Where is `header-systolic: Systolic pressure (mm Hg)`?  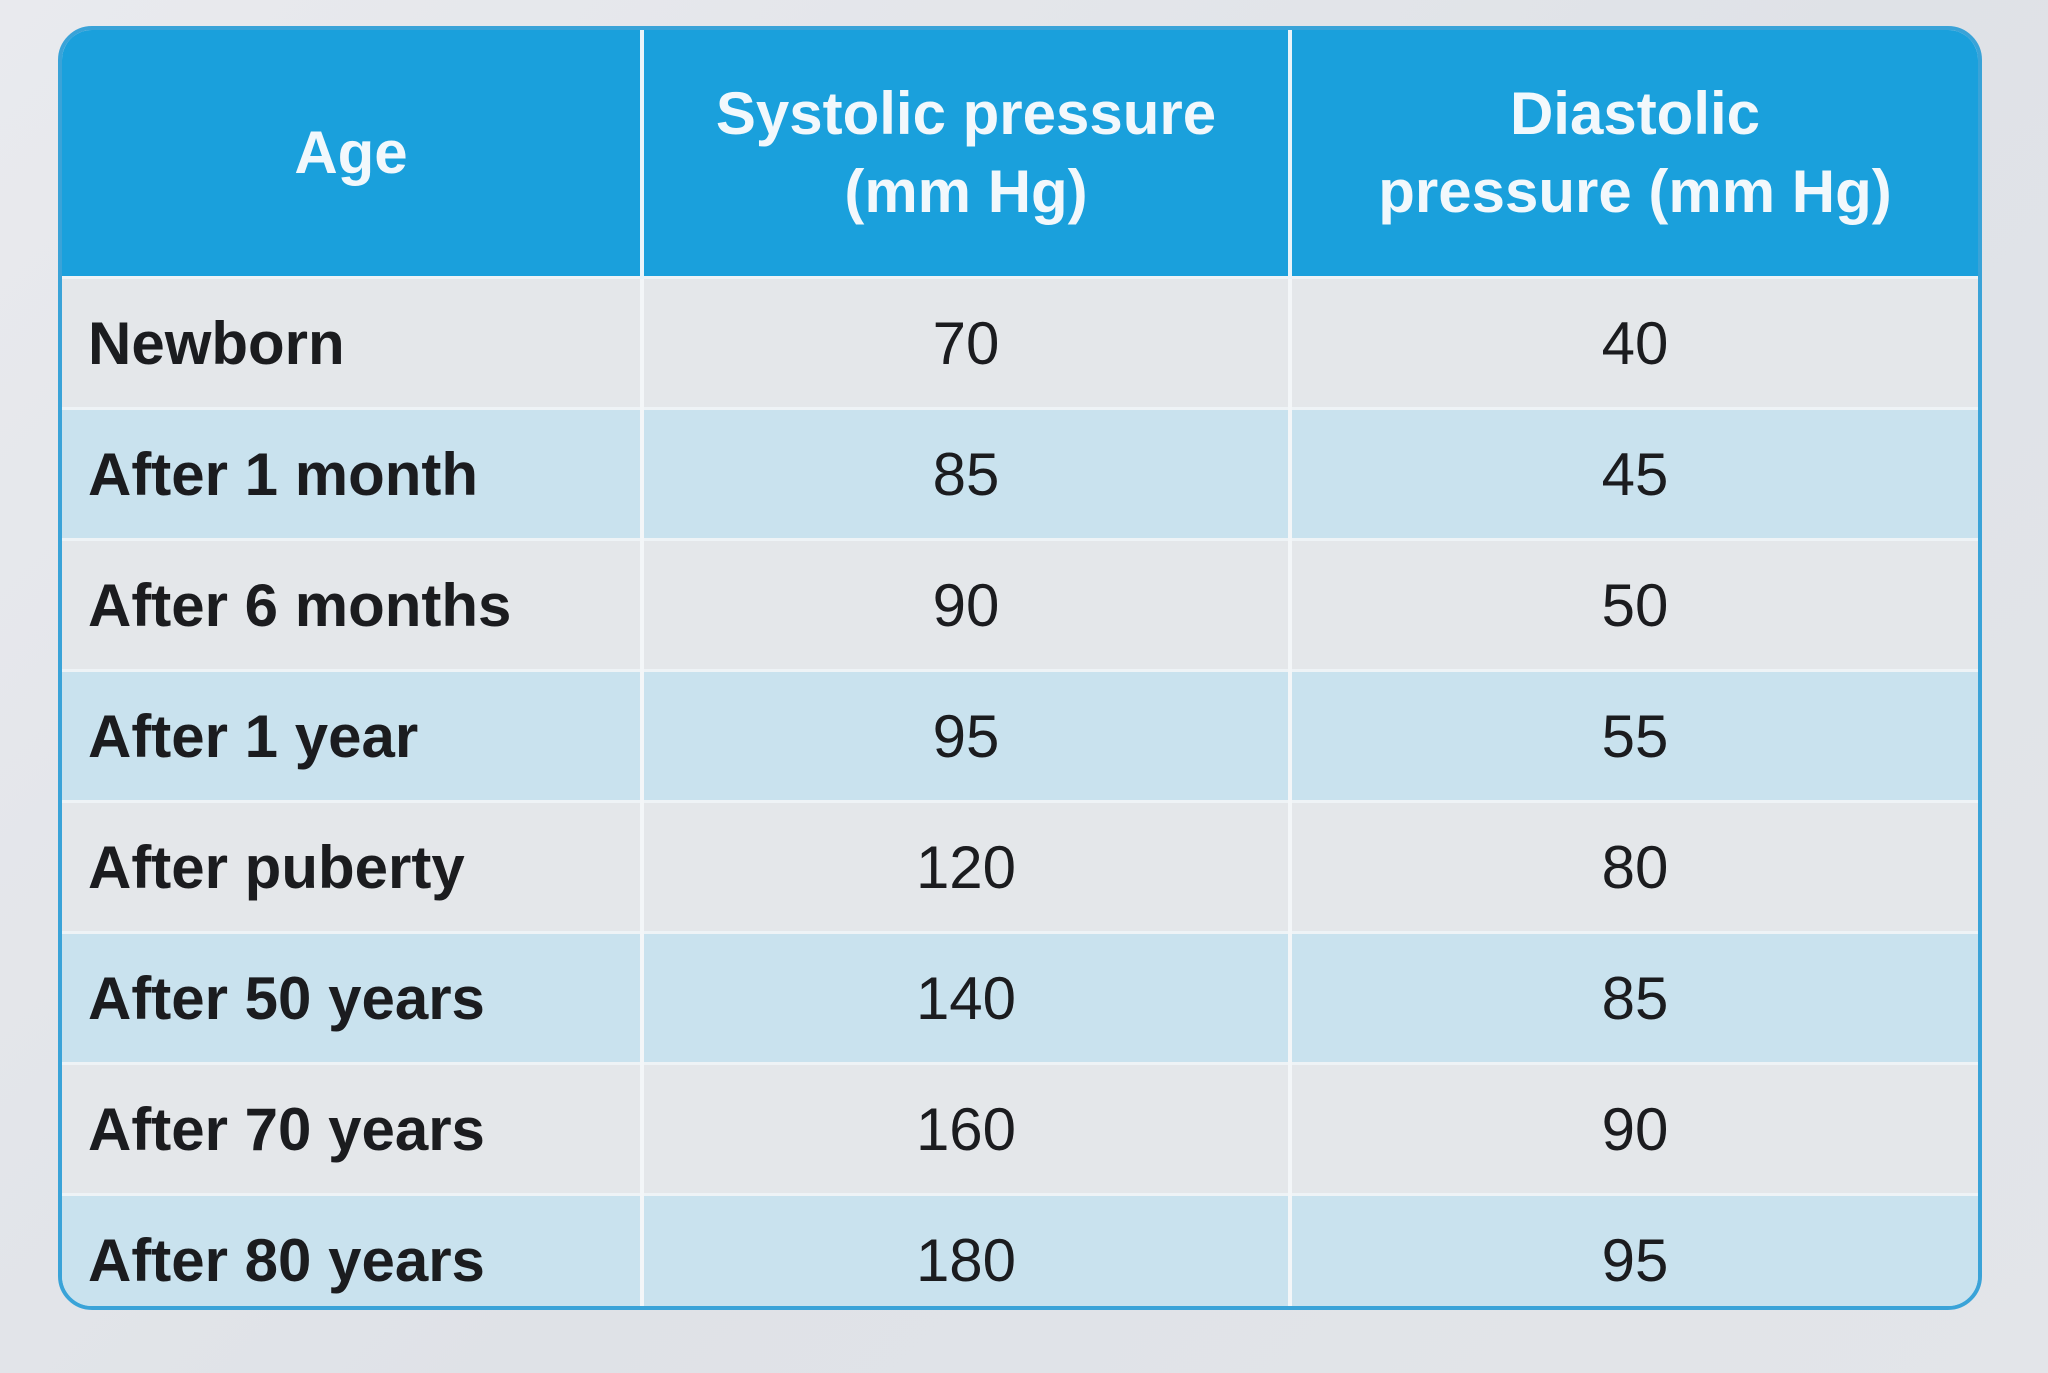
header-systolic: Systolic pressure (mm Hg) is located at coordinates (967, 154).